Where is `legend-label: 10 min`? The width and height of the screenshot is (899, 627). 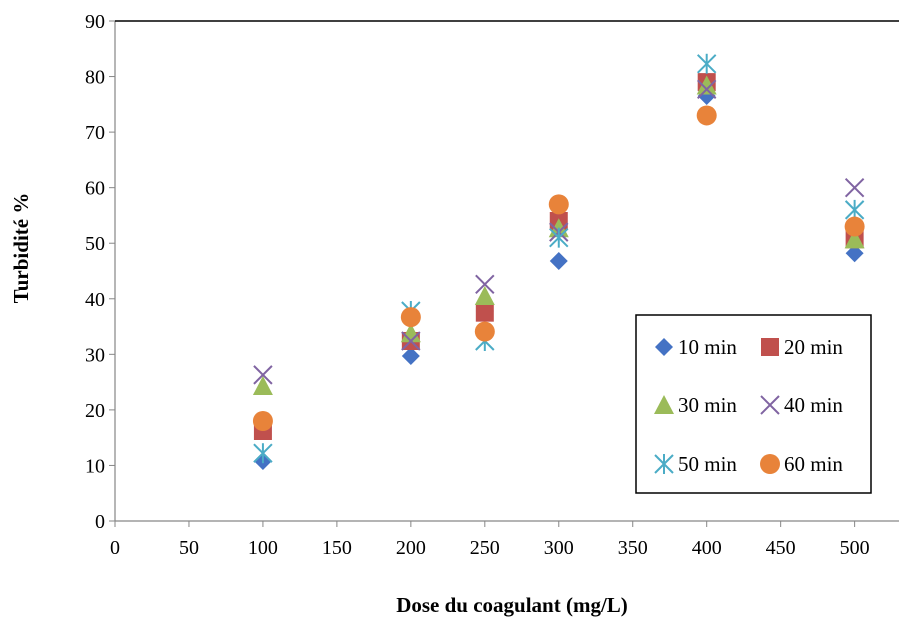 legend-label: 10 min is located at coordinates (707, 347).